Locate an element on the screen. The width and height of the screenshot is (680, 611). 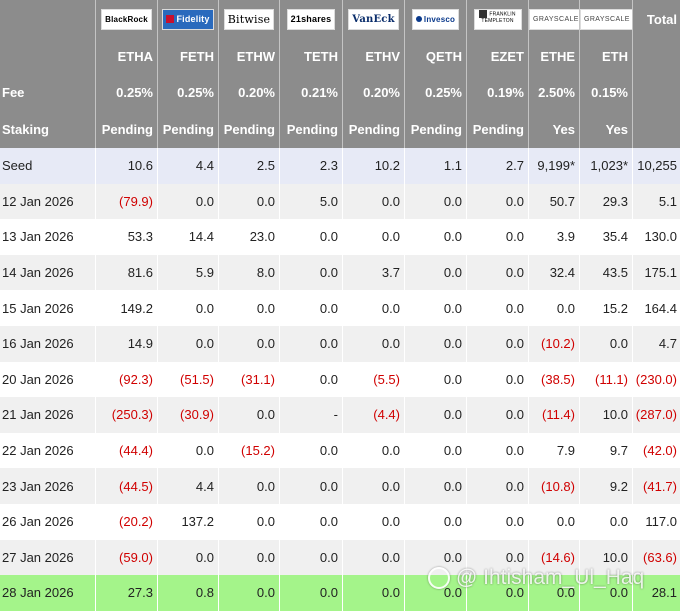
issuer-logo-cell: FRANKLIN TEMPLETON is located at coordinates (498, 19).